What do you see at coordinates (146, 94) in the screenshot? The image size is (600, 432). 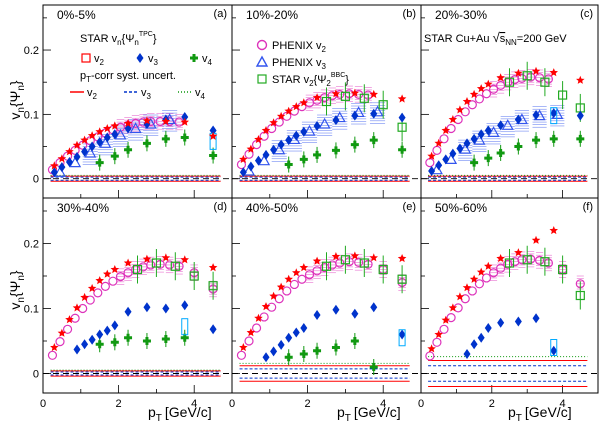 I see `legend-syst-item-label: v3` at bounding box center [146, 94].